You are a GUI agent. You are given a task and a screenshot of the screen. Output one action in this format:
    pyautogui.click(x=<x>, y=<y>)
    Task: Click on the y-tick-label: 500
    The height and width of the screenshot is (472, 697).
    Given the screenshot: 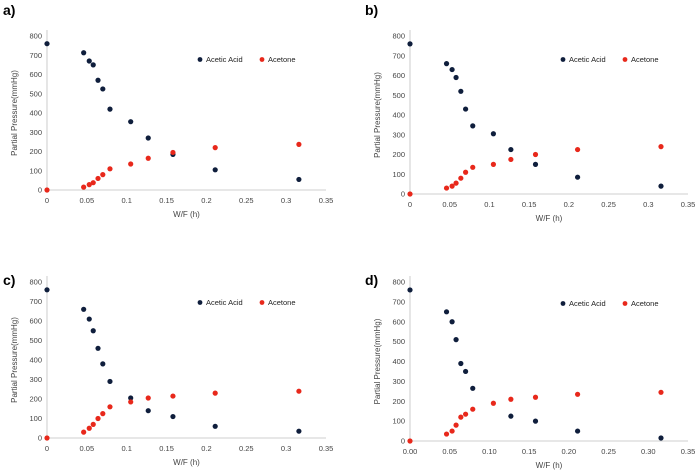 What is the action you would take?
    pyautogui.click(x=35, y=340)
    